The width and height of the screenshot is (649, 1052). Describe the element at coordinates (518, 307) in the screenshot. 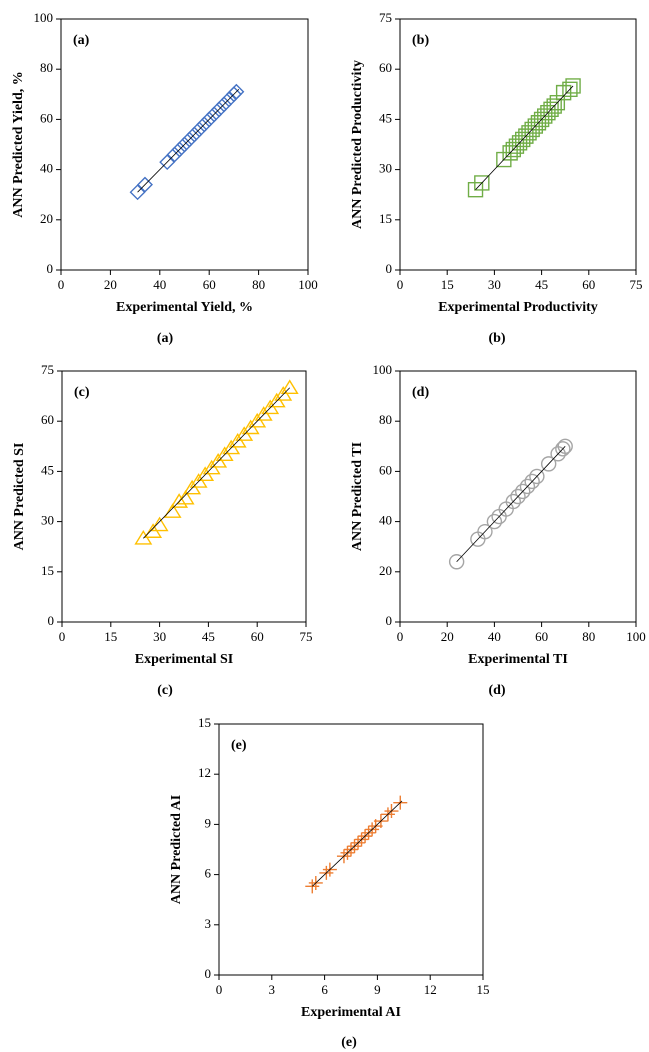

I see `x-axis-label: Experimental Productivity` at that location.